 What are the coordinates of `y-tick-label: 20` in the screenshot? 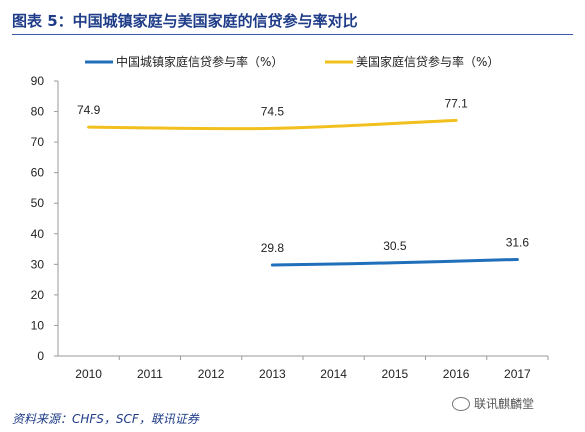 It's located at (38, 295).